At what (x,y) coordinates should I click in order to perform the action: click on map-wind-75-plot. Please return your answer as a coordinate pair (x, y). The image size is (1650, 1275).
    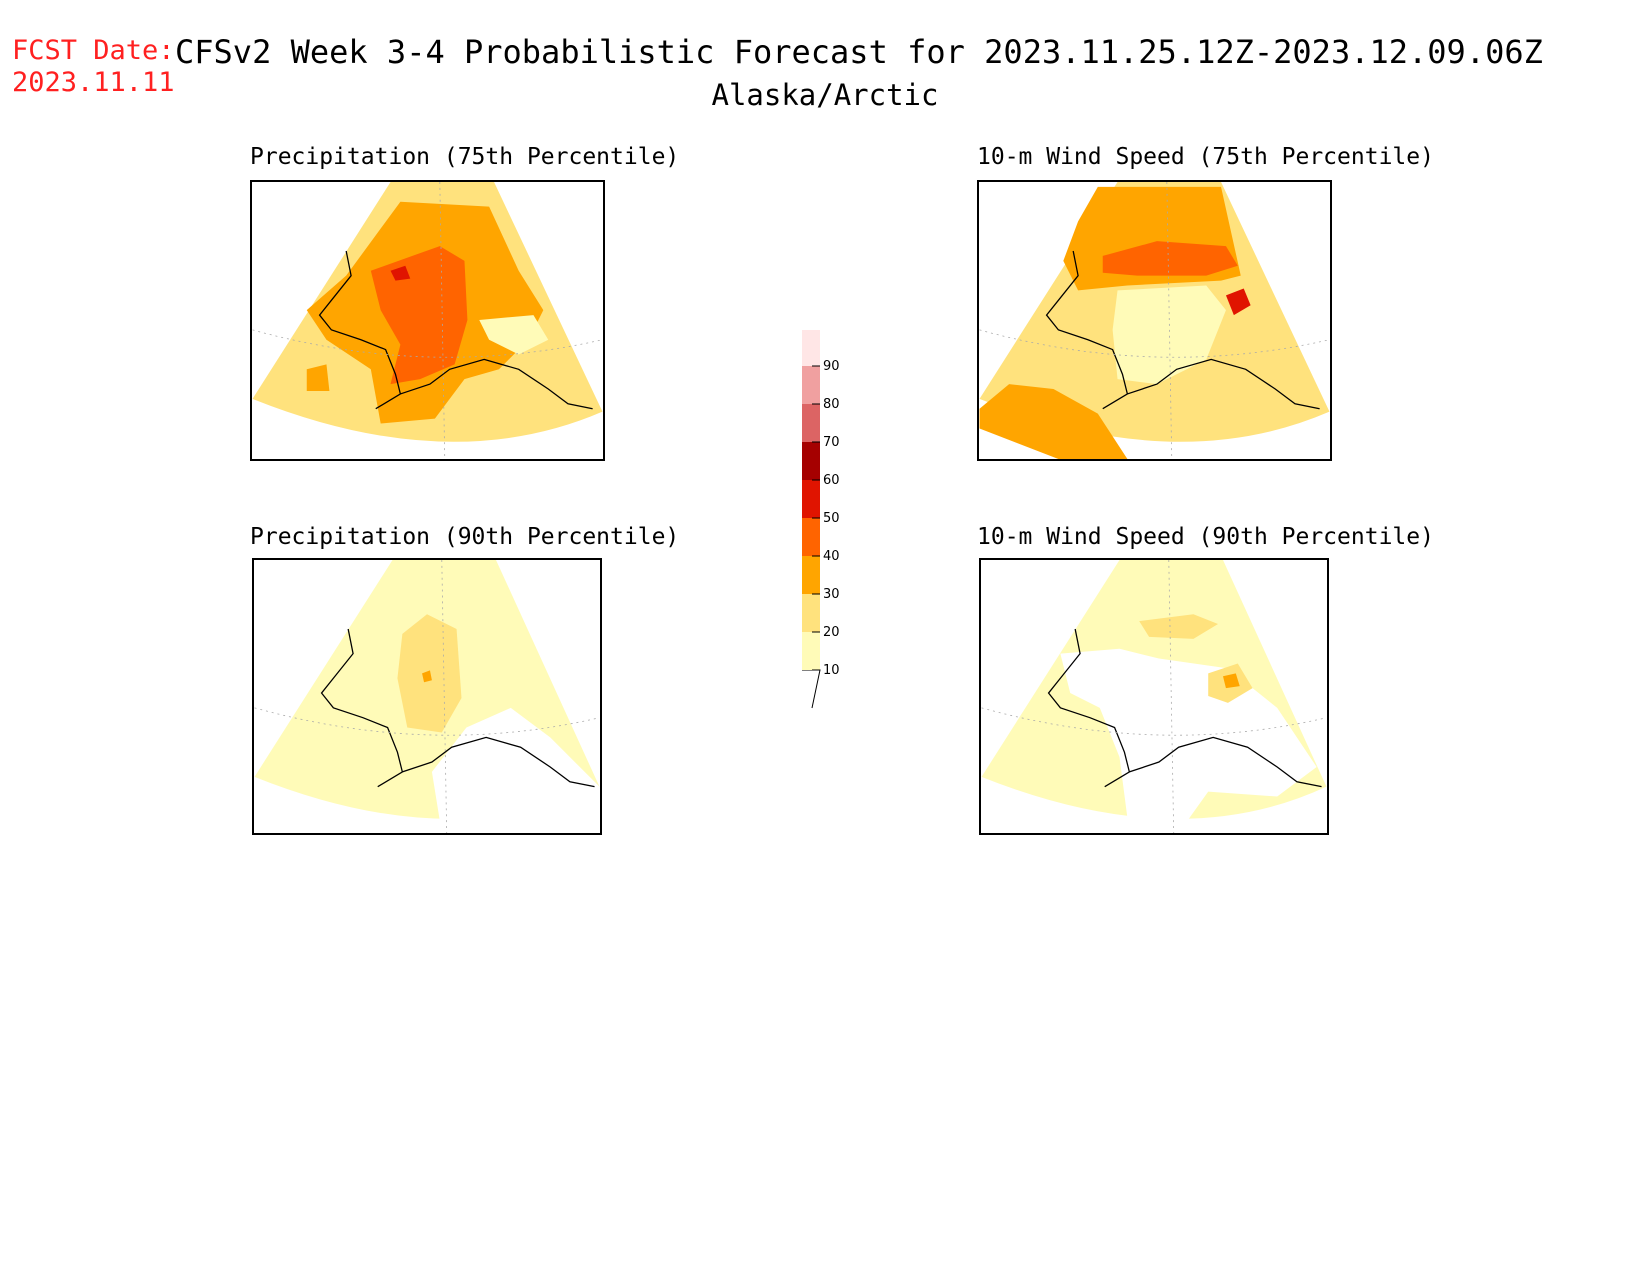
    Looking at the image, I should click on (1154, 320).